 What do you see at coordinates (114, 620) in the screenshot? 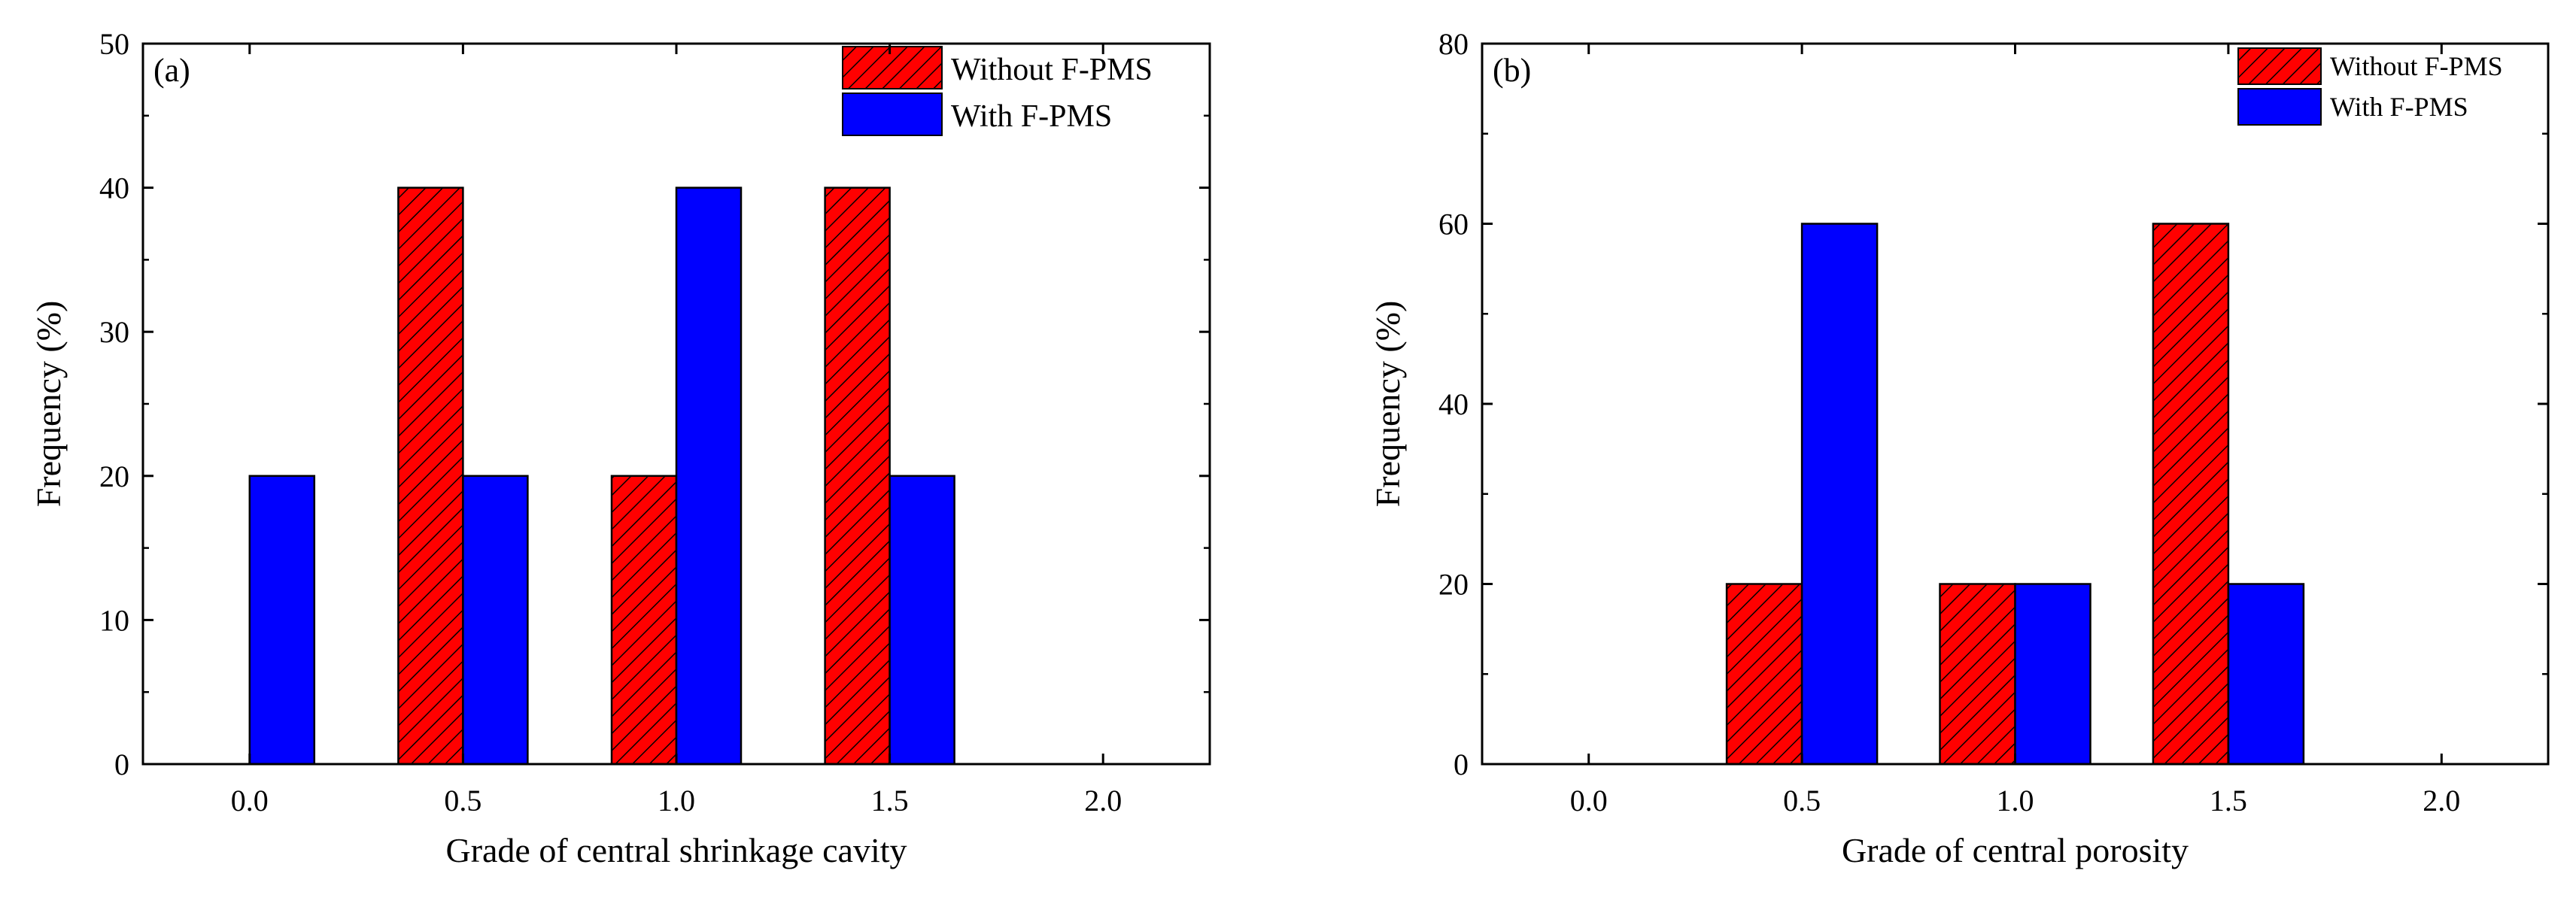
I see `y-tick-label: 10` at bounding box center [114, 620].